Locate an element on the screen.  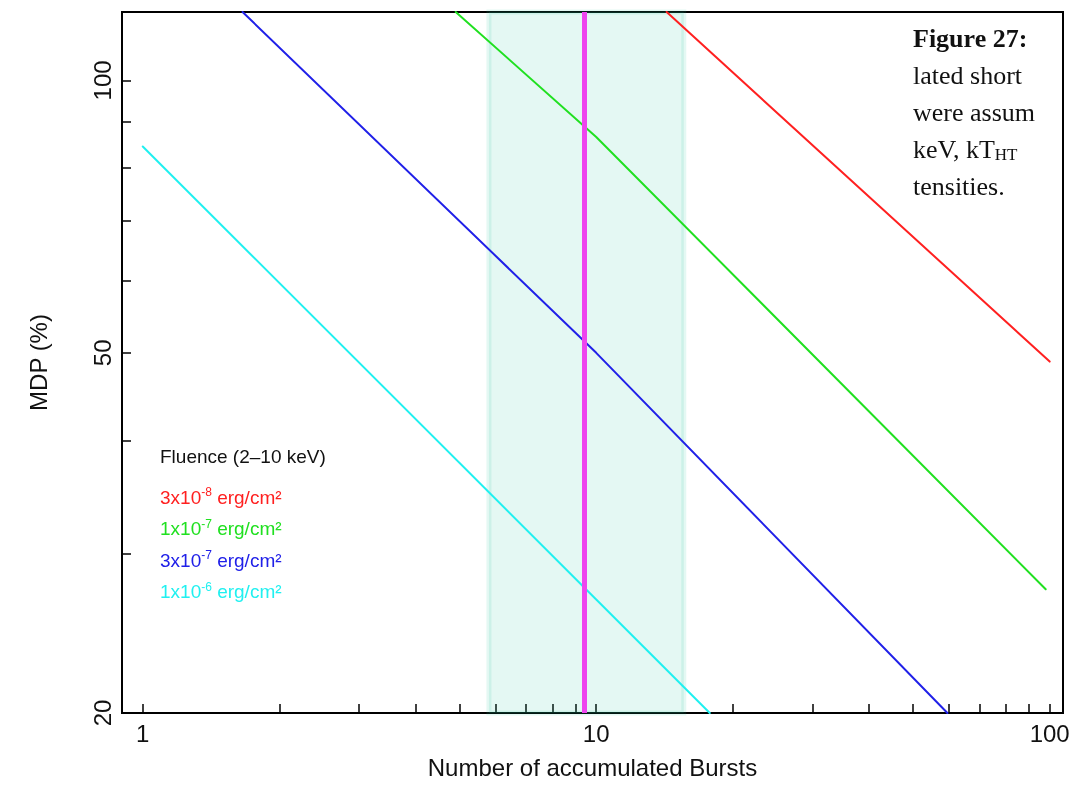
annotation: keV, kTHT is located at coordinates (966, 149).